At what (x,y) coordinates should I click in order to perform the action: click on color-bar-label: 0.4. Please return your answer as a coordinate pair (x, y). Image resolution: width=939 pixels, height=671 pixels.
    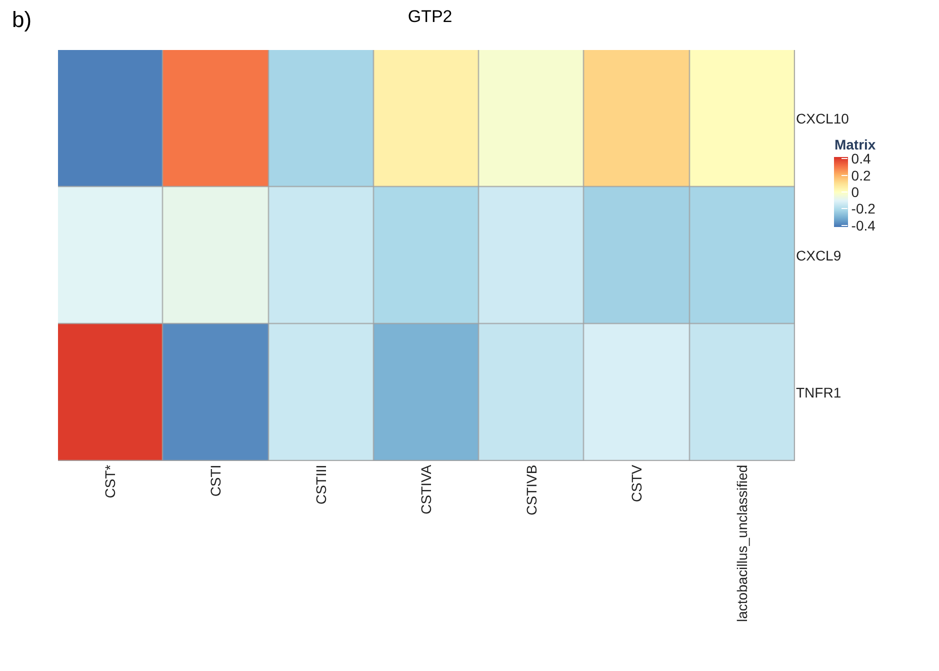
    Looking at the image, I should click on (861, 158).